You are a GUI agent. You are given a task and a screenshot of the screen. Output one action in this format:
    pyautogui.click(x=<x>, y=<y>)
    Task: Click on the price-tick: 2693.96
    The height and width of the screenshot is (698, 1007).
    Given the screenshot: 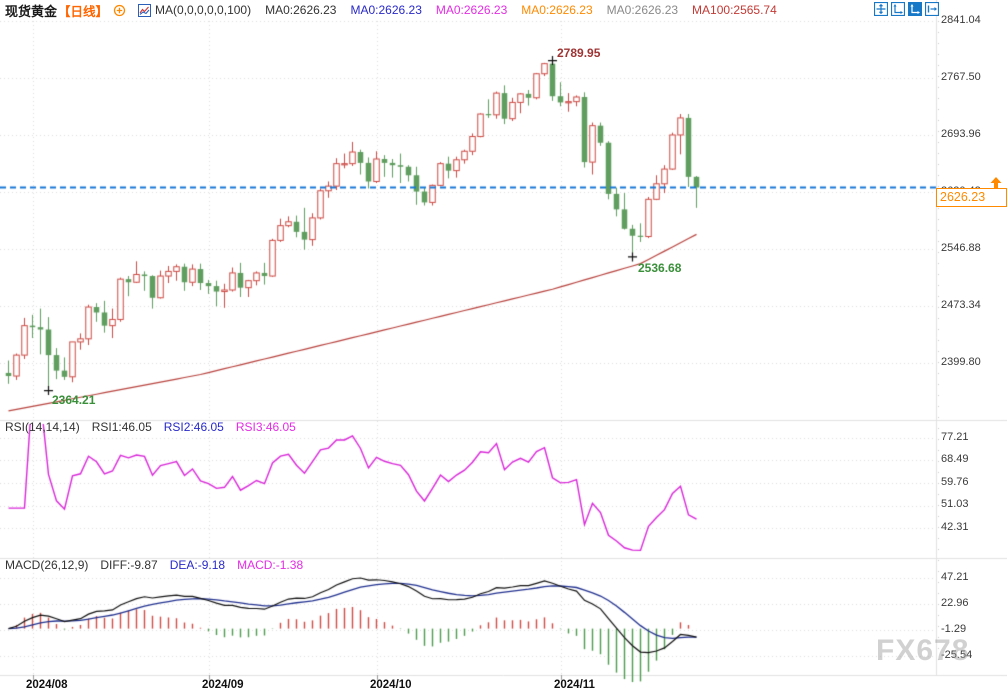 What is the action you would take?
    pyautogui.click(x=961, y=134)
    